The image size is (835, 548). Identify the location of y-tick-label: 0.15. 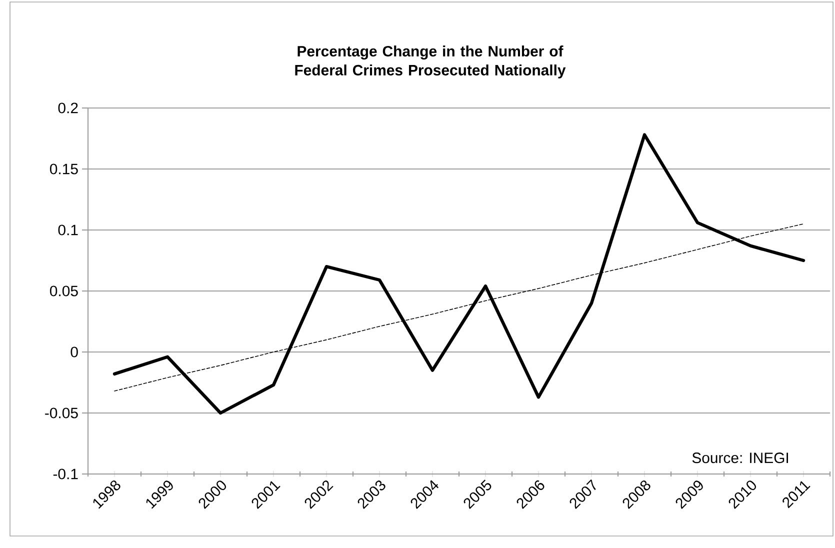
(64, 169).